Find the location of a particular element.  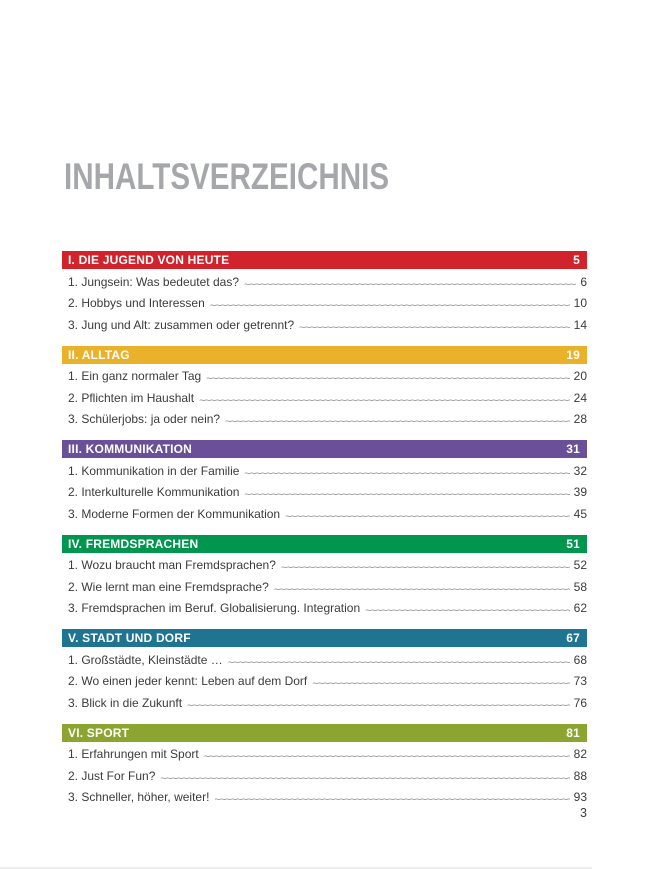

entry-title: 2. Interkulturelle Kommunikation is located at coordinates (154, 492).